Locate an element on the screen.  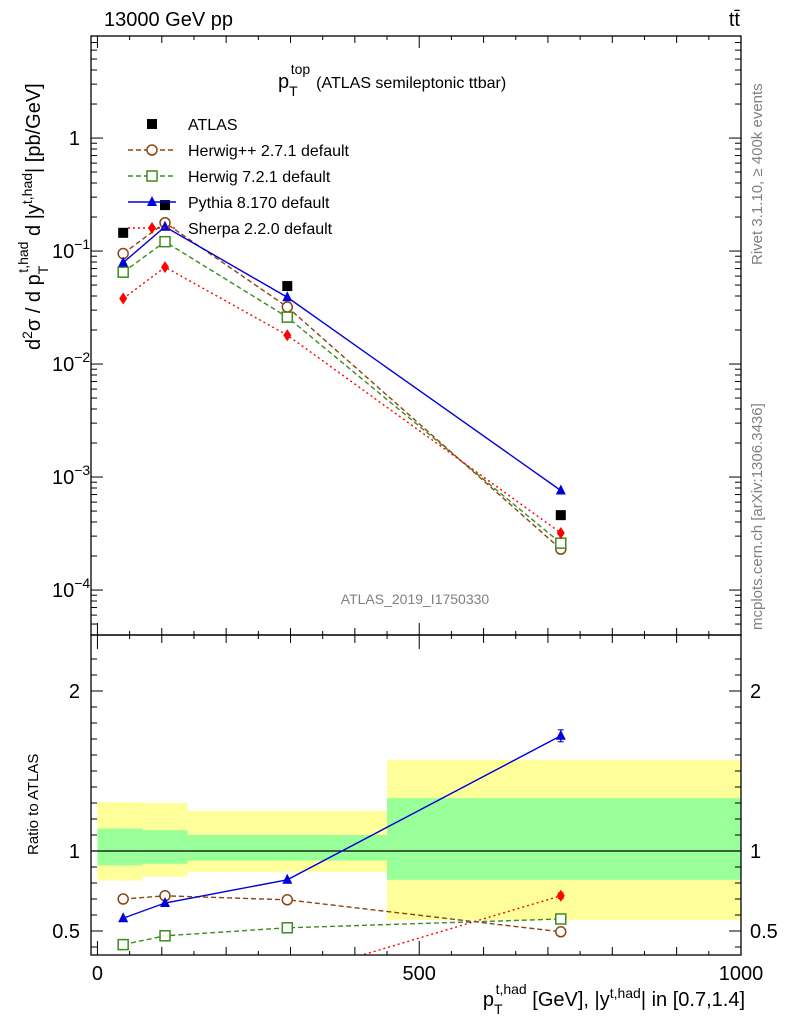
ratio-point-sherpa-2-2-0-default is located at coordinates (560, 895).